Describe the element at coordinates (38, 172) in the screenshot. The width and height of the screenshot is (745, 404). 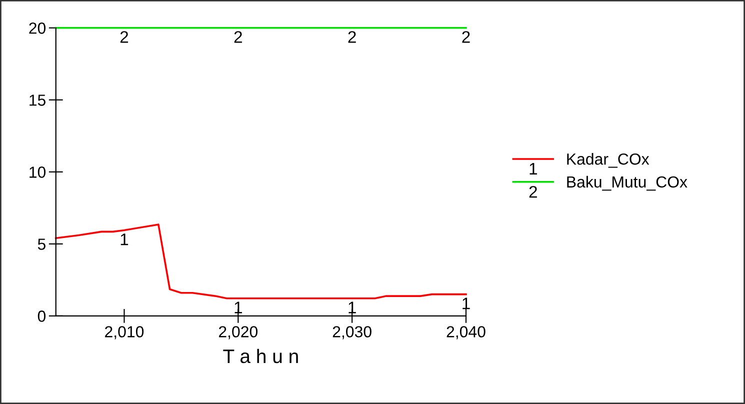
I see `y-tick-label: 10` at that location.